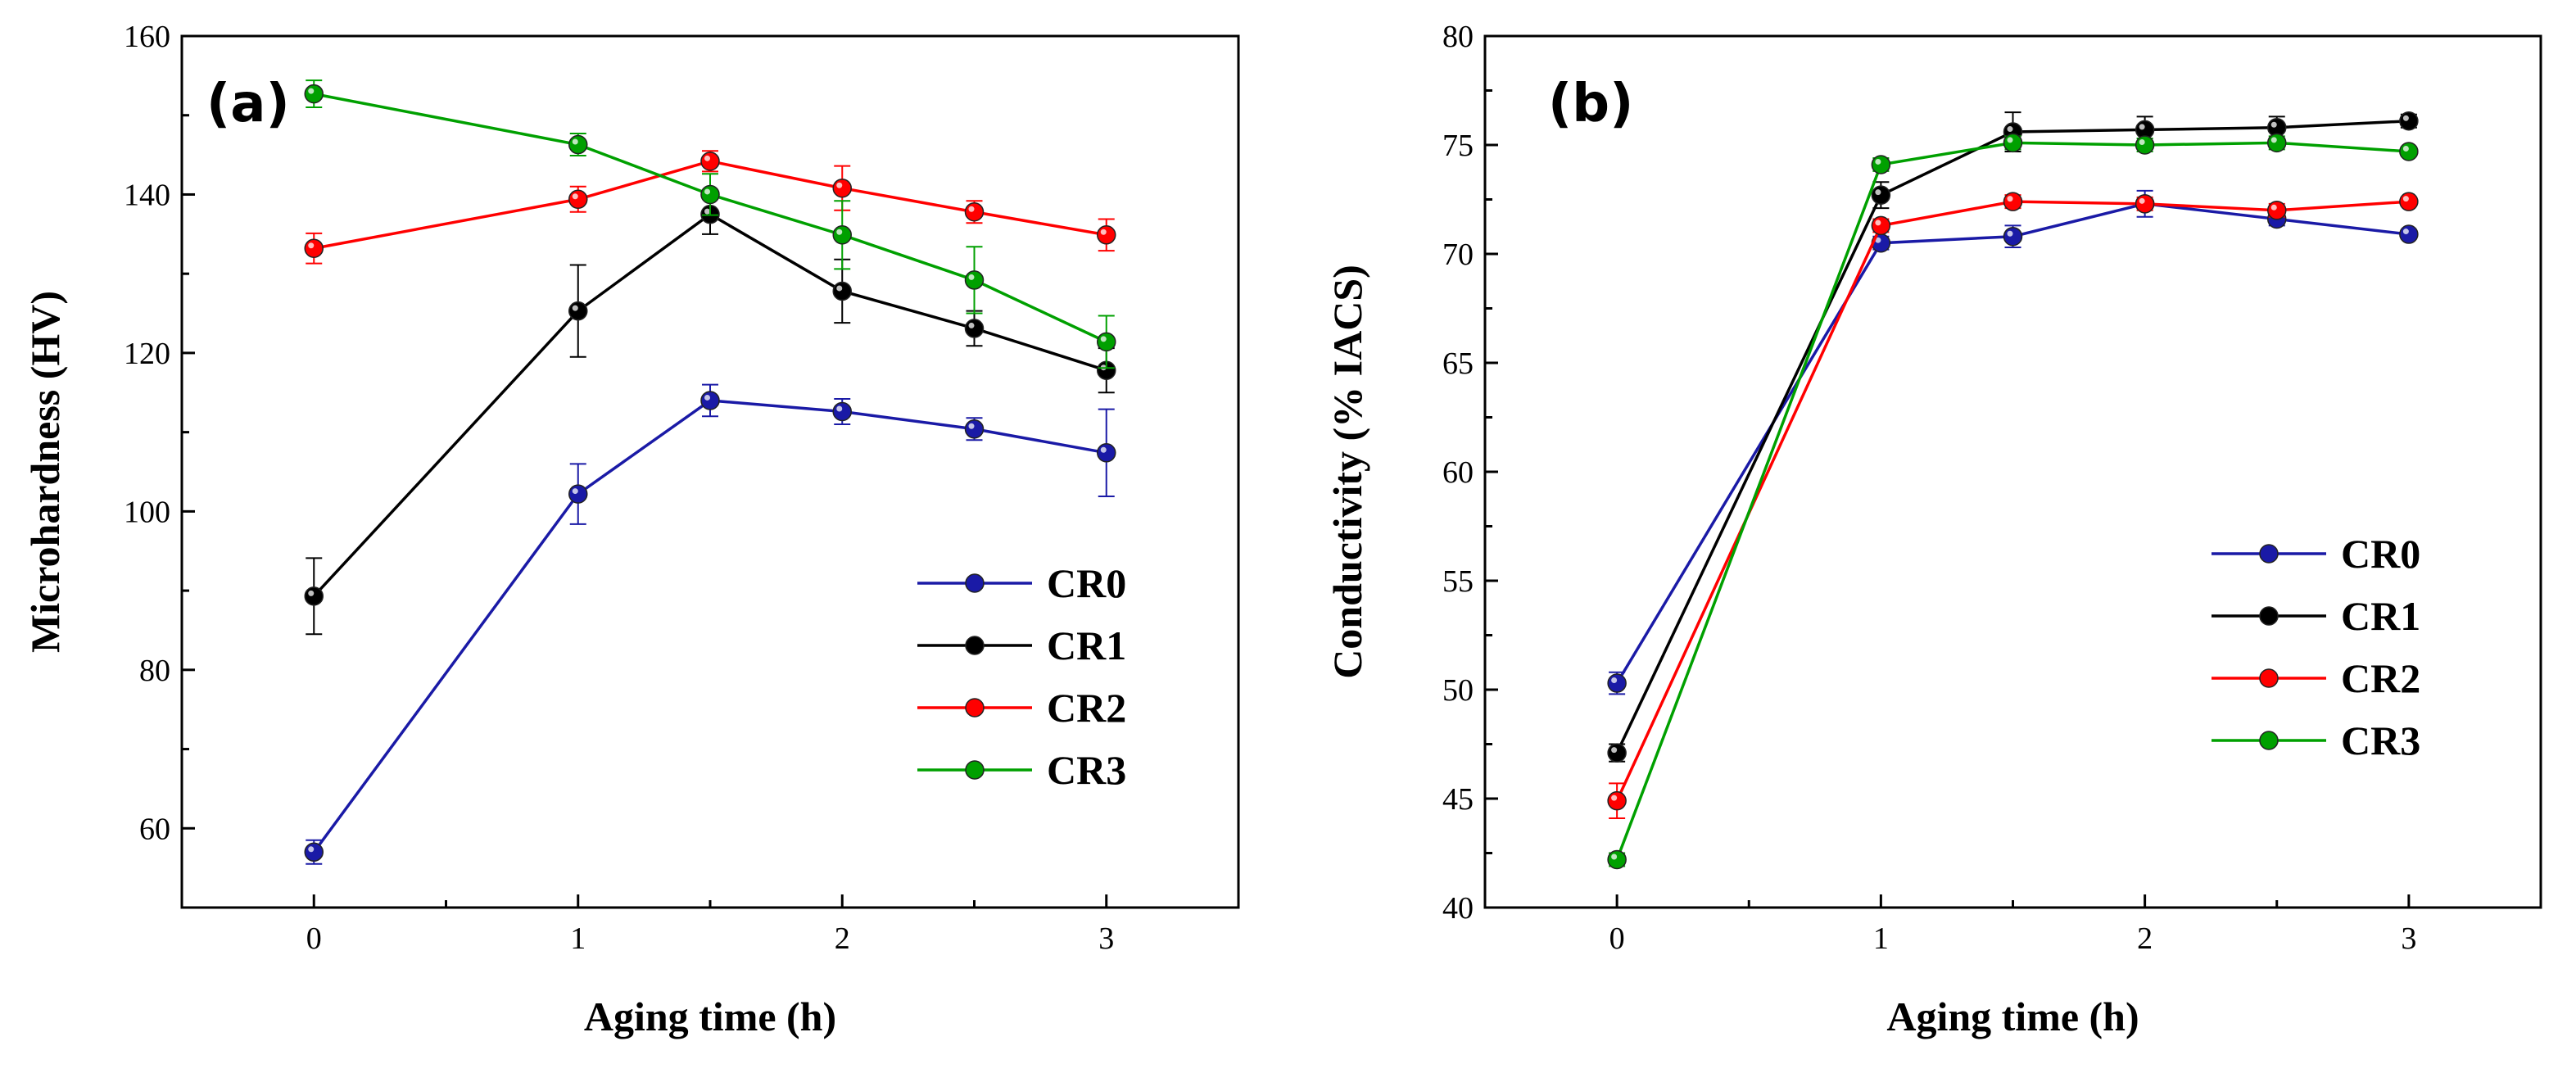 This screenshot has width=2576, height=1073. Describe the element at coordinates (2012, 1016) in the screenshot. I see `x-axis-title: Aging time (h)` at that location.